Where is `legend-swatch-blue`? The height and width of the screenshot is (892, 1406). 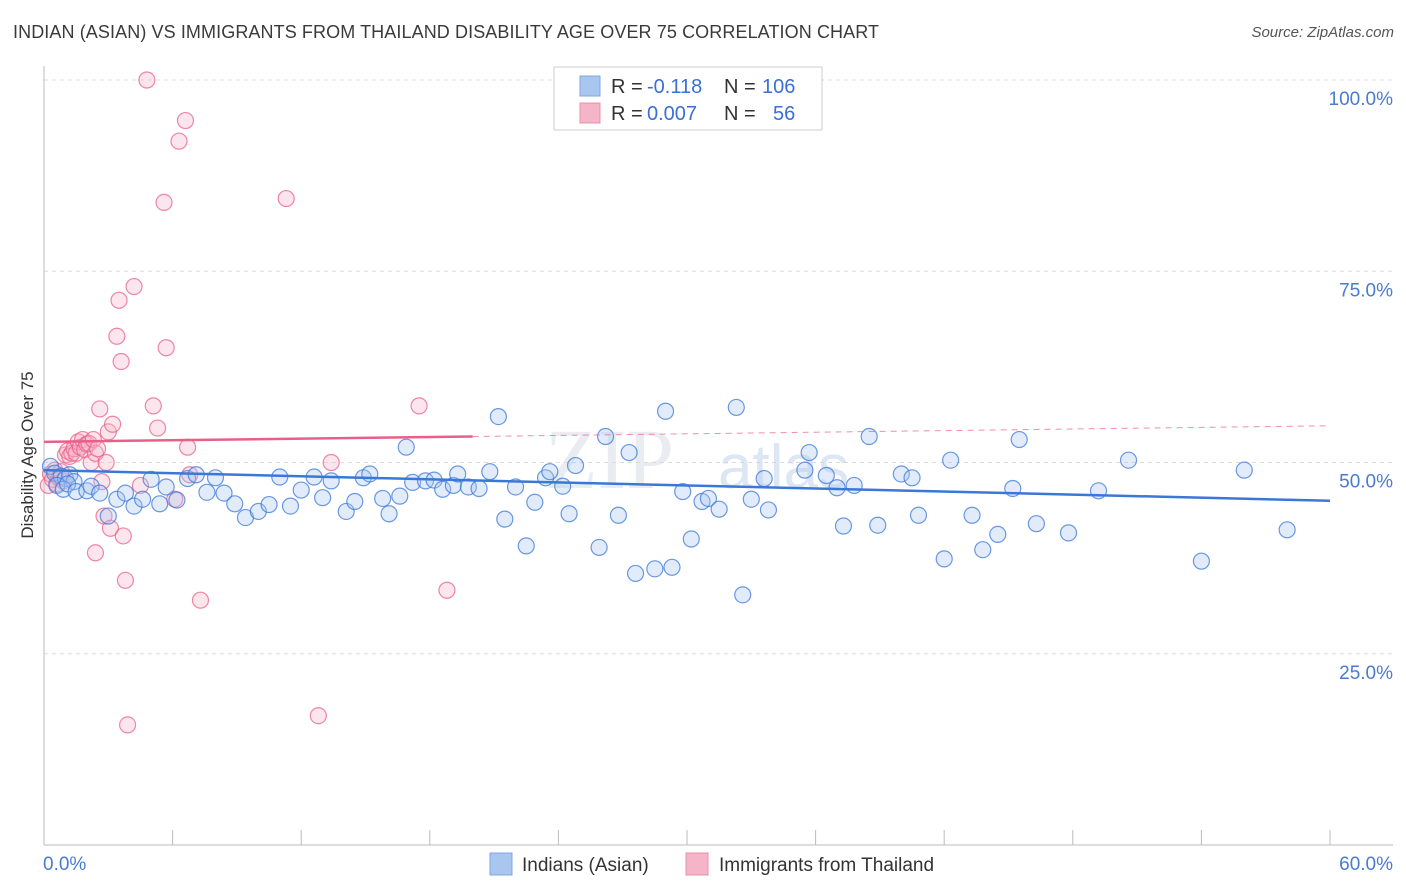 legend-swatch-blue is located at coordinates (590, 86).